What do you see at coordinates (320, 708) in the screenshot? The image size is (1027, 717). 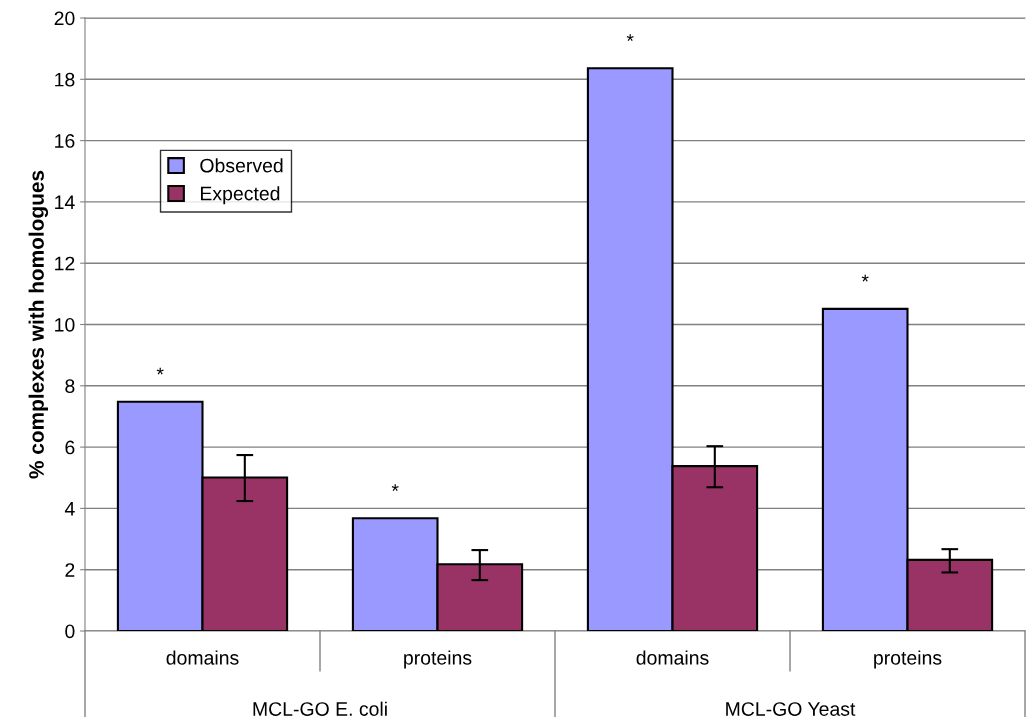 I see `text: MCL-GO E. coli` at bounding box center [320, 708].